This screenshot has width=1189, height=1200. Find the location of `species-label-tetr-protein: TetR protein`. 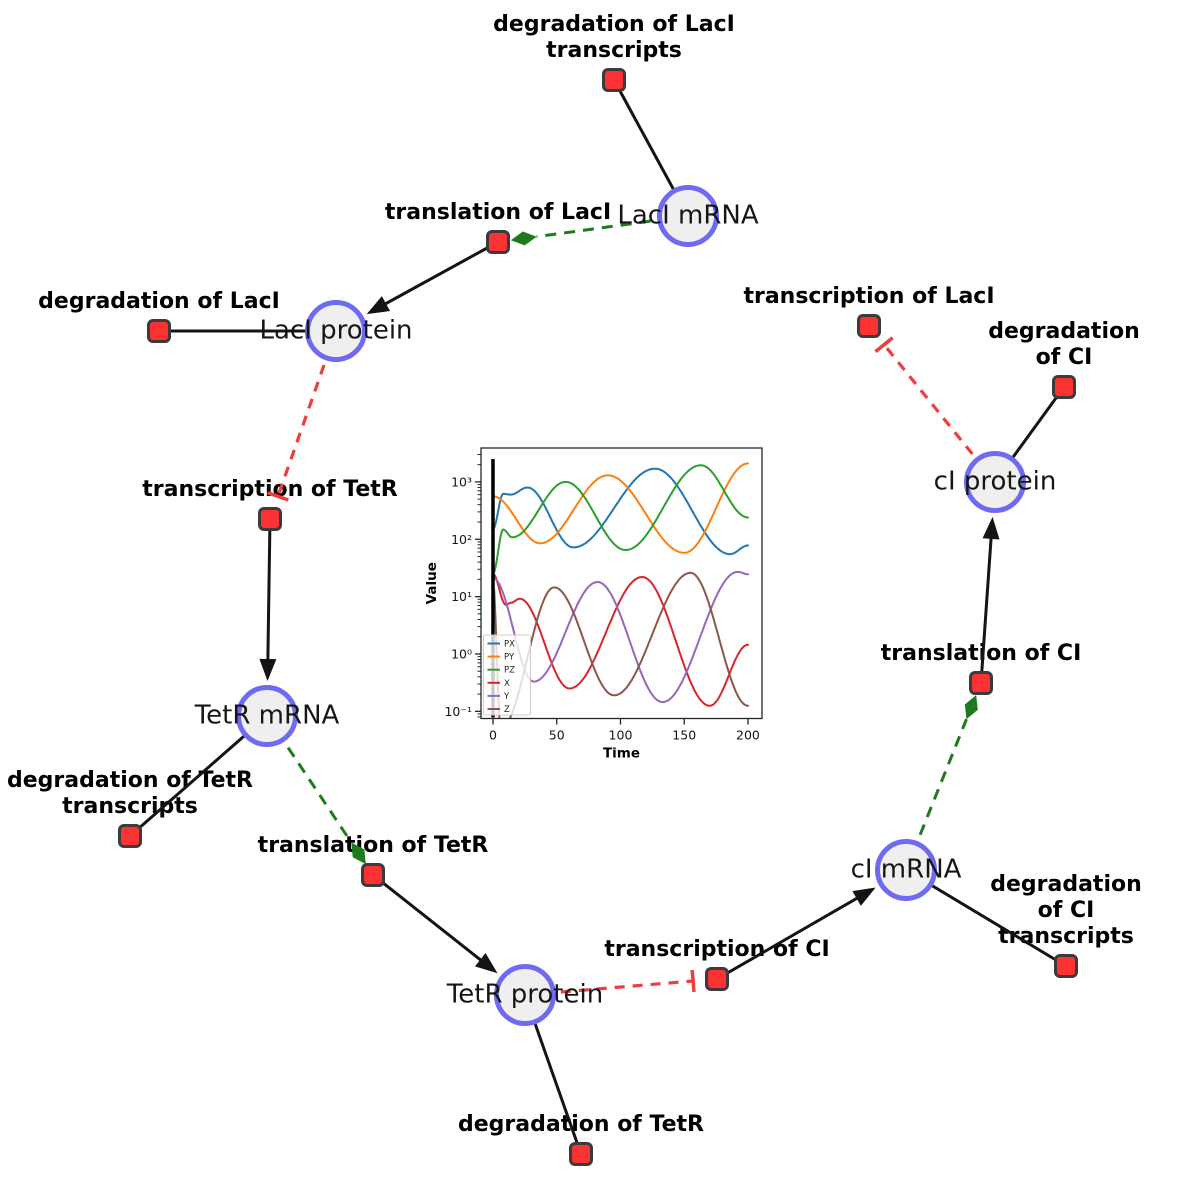

species-label-tetr-protein: TetR protein is located at coordinates (525, 994).